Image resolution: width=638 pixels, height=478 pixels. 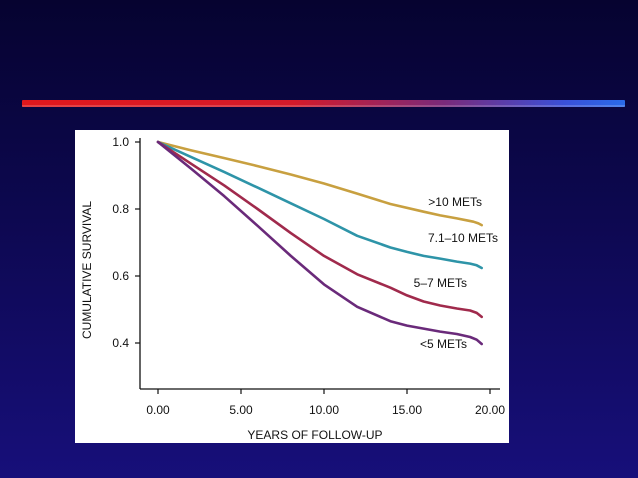 I want to click on series-label: 7.1–10 METs, so click(x=463, y=238).